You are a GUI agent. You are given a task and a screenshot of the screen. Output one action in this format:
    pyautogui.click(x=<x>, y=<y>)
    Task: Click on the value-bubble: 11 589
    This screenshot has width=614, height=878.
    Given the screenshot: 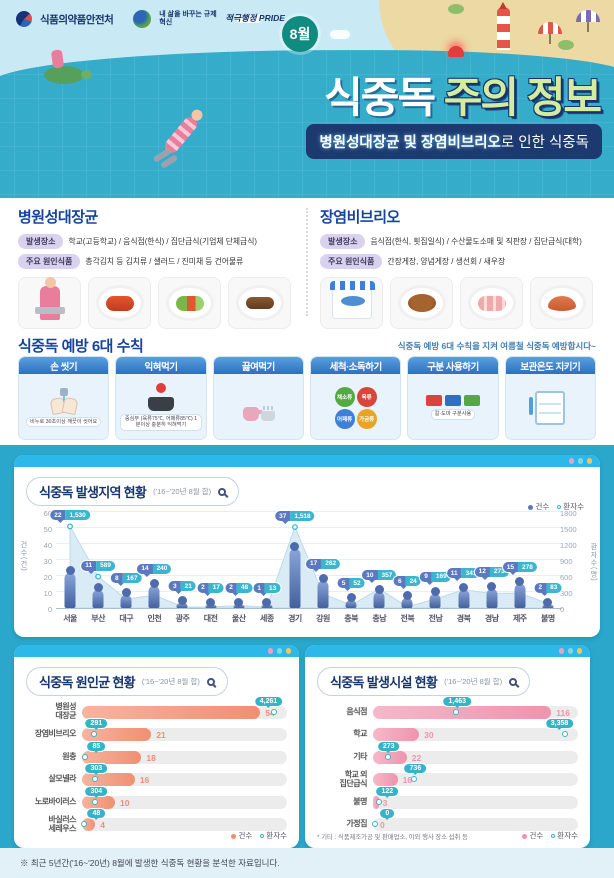 What is the action you would take?
    pyautogui.click(x=98, y=567)
    